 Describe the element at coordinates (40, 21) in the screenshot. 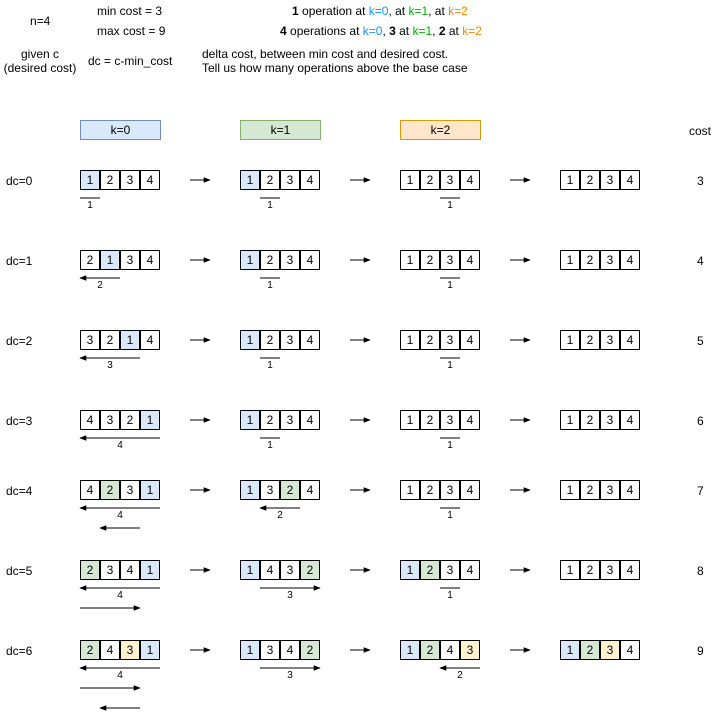

I see `n-label: n=4` at that location.